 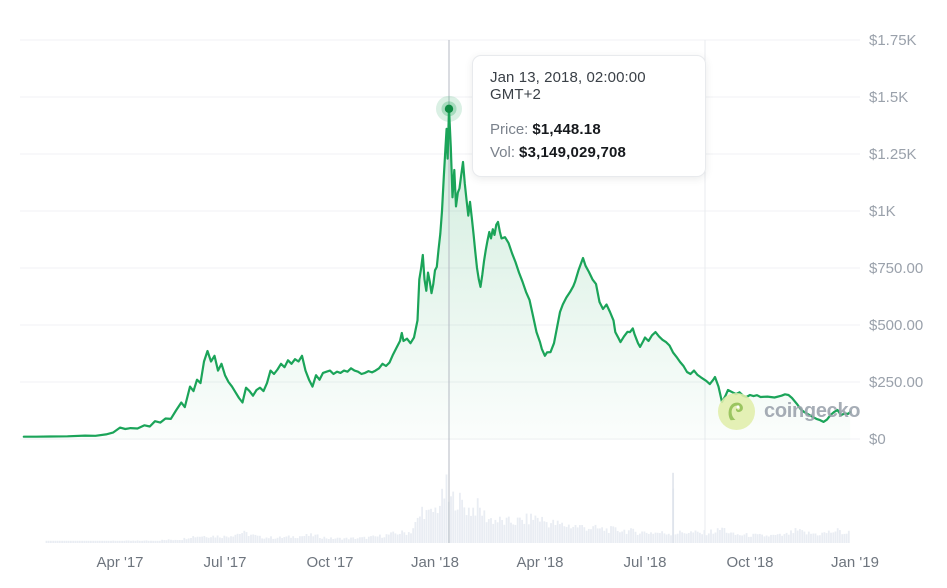 I want to click on highlight-marker-dot, so click(x=449, y=109).